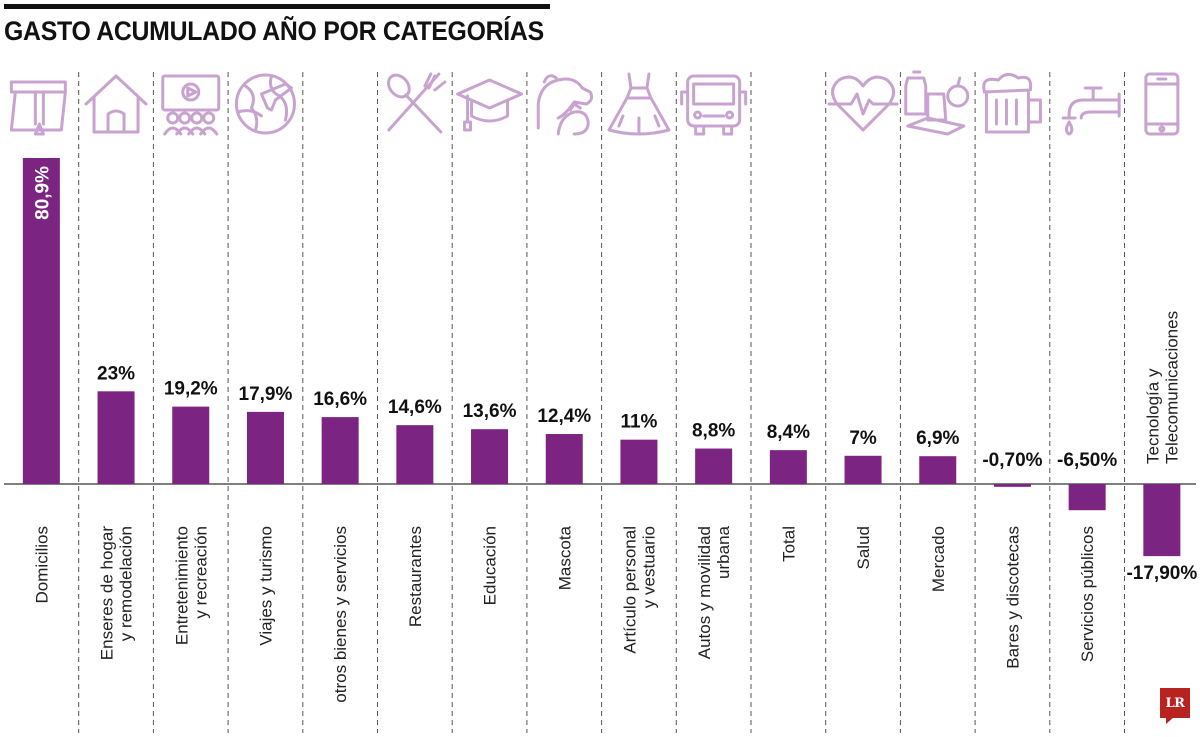  What do you see at coordinates (42, 193) in the screenshot?
I see `bar-value-label: 80,9%` at bounding box center [42, 193].